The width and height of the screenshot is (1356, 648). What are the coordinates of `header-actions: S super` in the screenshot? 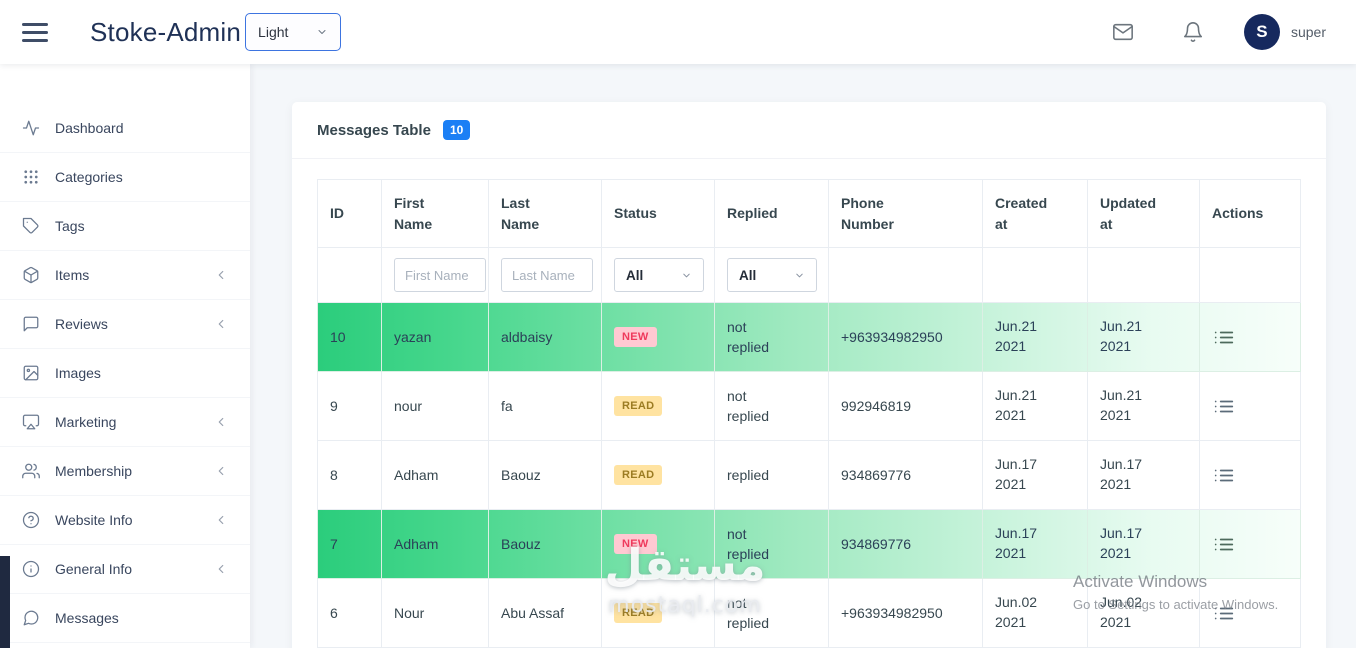 It's located at (1197, 32).